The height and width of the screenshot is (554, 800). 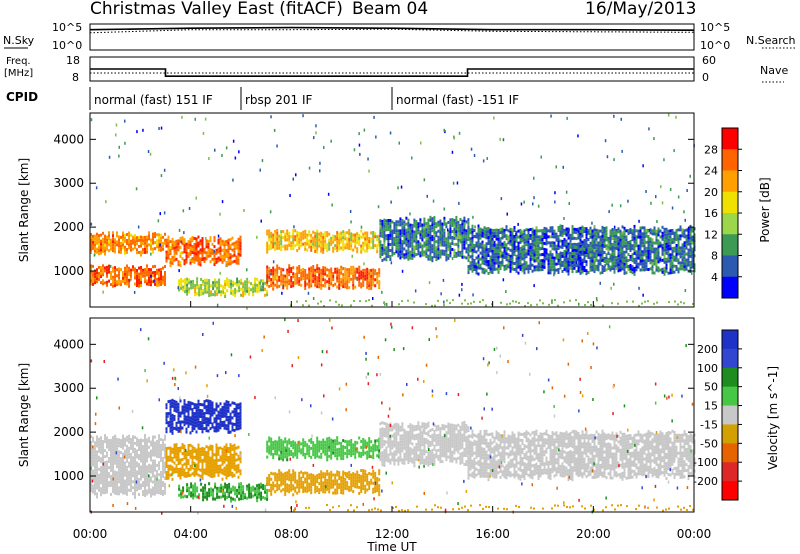 What do you see at coordinates (157, 235) in the screenshot?
I see `power-band-0-cell` at bounding box center [157, 235].